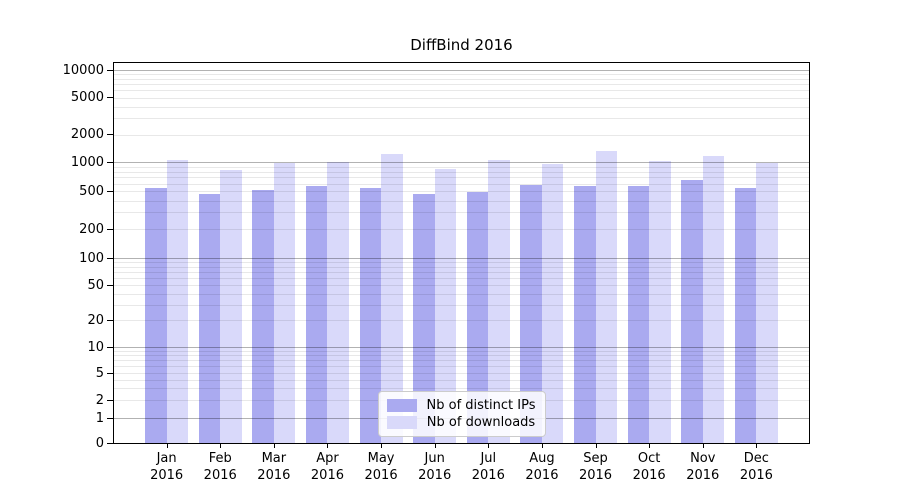 The height and width of the screenshot is (500, 900). Describe the element at coordinates (370, 315) in the screenshot. I see `bar-distinct-ips-may` at that location.